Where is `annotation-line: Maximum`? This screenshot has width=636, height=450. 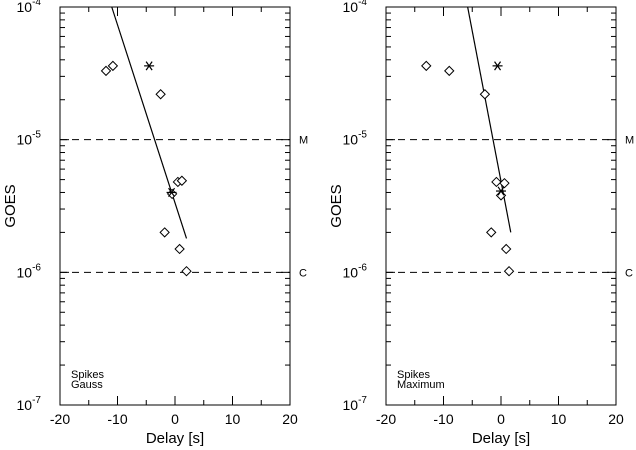 annotation-line: Maximum is located at coordinates (421, 385).